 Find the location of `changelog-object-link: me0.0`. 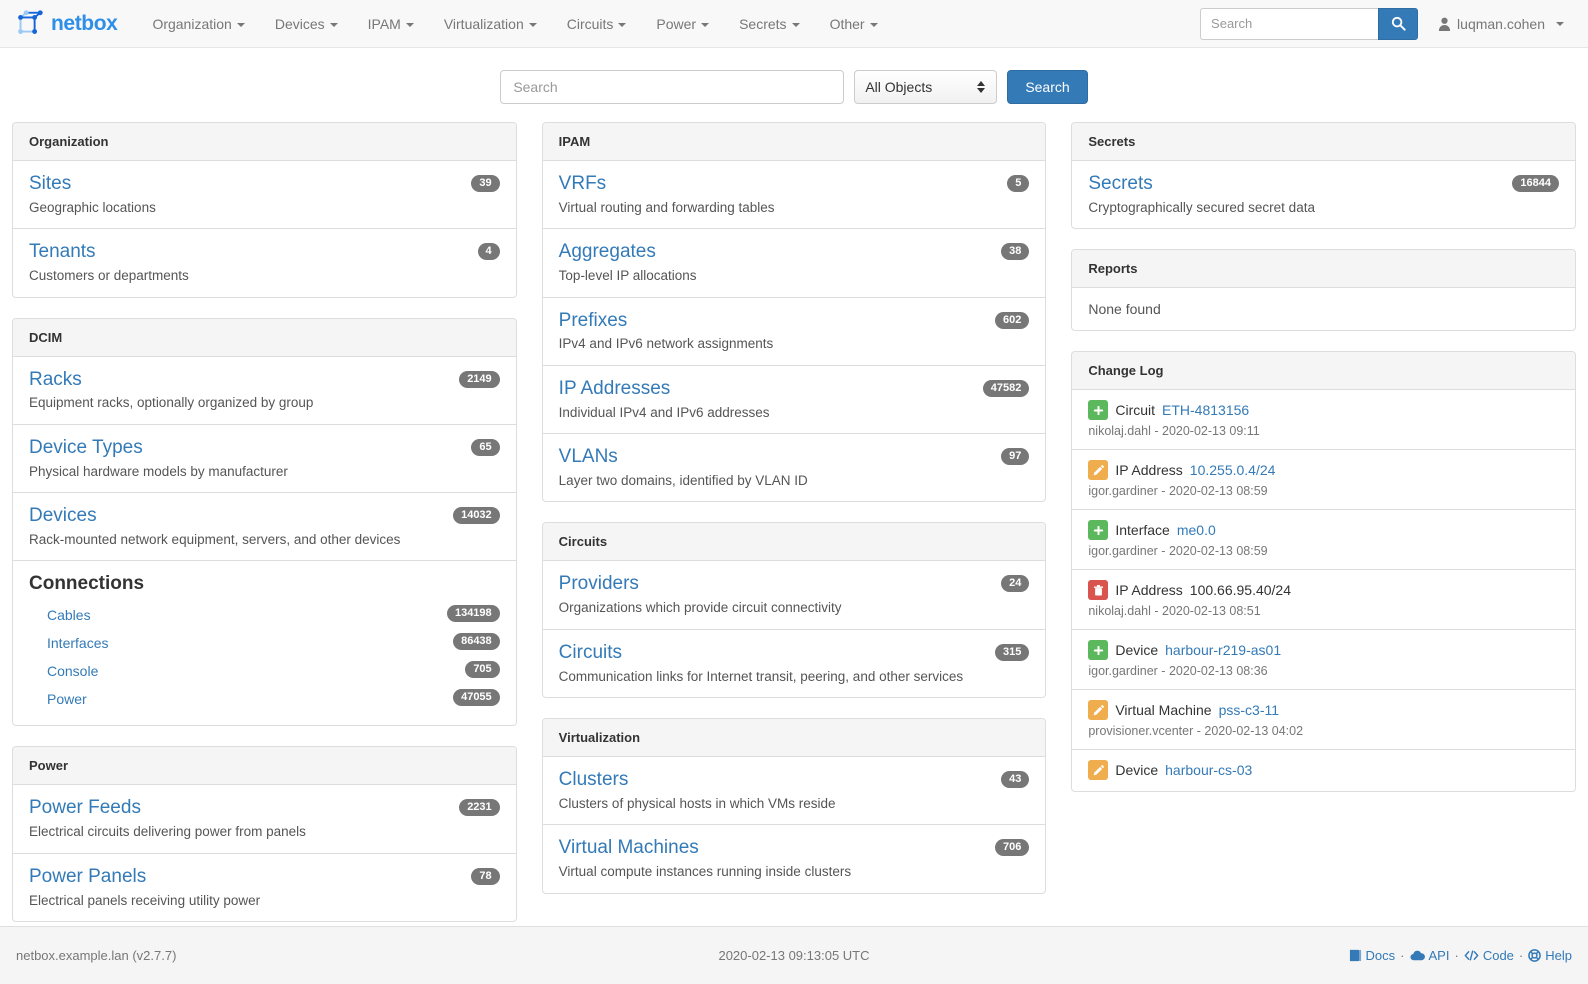

changelog-object-link: me0.0 is located at coordinates (1196, 530).